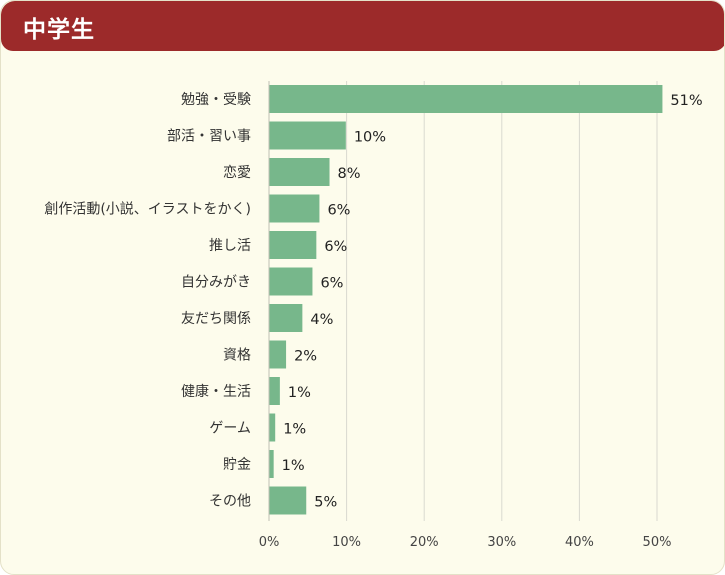 The height and width of the screenshot is (575, 725). Describe the element at coordinates (237, 356) in the screenshot. I see `category-label: 資格` at that location.